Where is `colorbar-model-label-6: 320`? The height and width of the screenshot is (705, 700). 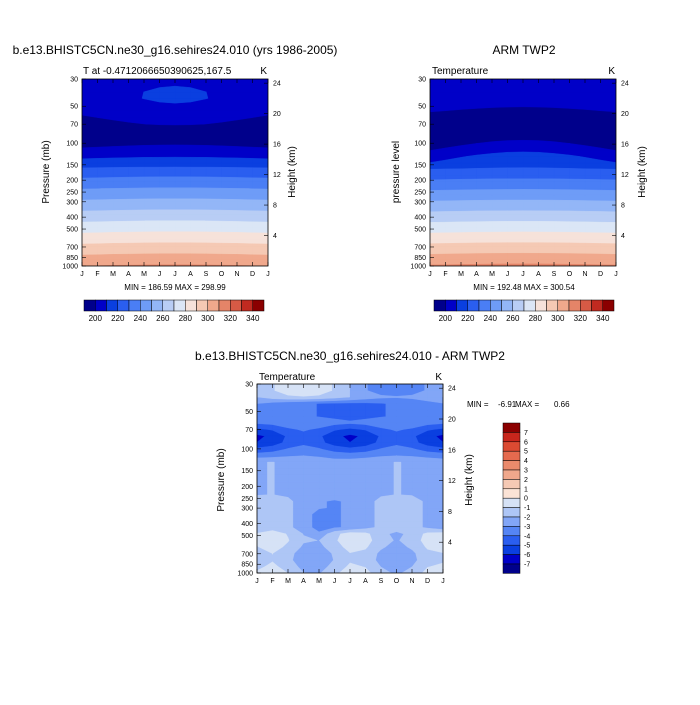
colorbar-model-label-6: 320 is located at coordinates (231, 318).